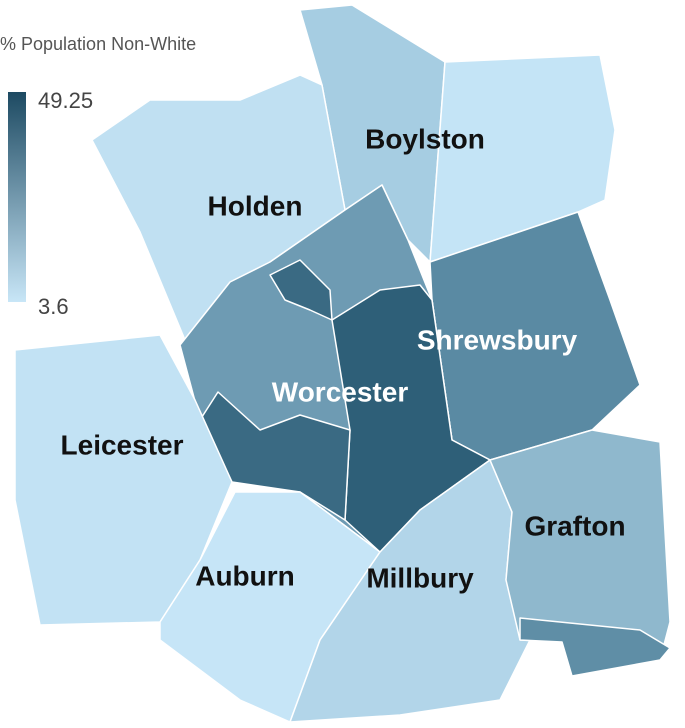 The height and width of the screenshot is (728, 685). Describe the element at coordinates (53, 306) in the screenshot. I see `legend-min: 3.6` at that location.